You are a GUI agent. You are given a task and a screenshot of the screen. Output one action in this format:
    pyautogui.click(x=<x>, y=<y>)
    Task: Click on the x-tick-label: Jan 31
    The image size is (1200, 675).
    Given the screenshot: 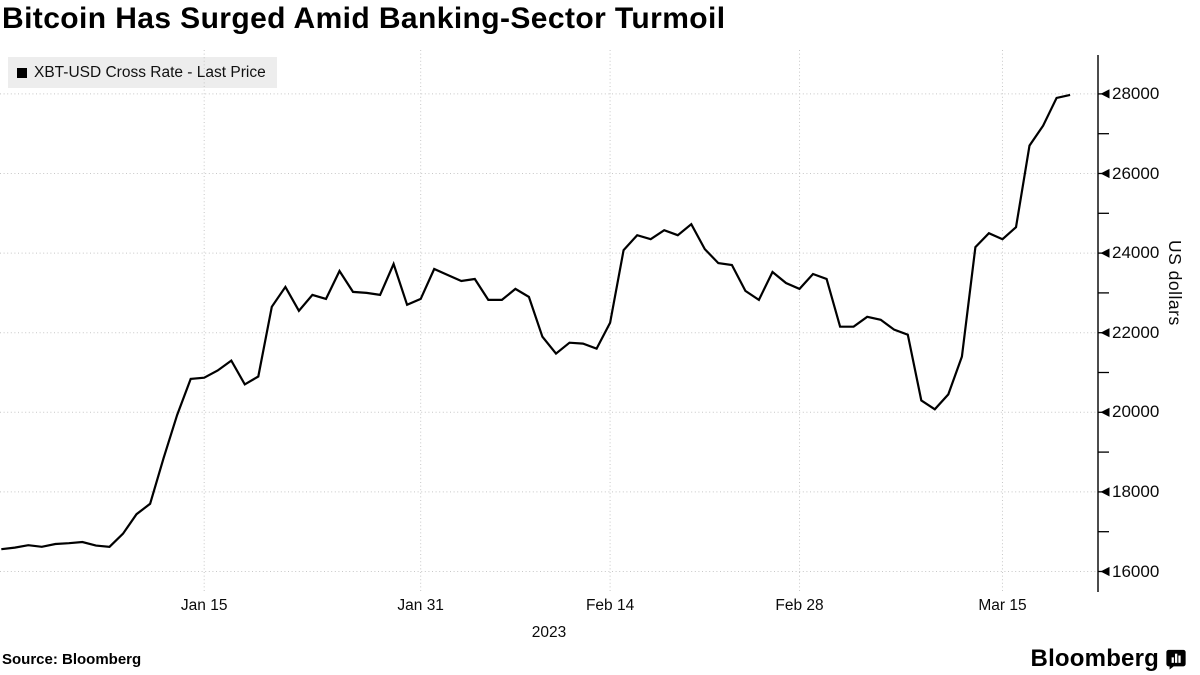 What is the action you would take?
    pyautogui.click(x=420, y=605)
    